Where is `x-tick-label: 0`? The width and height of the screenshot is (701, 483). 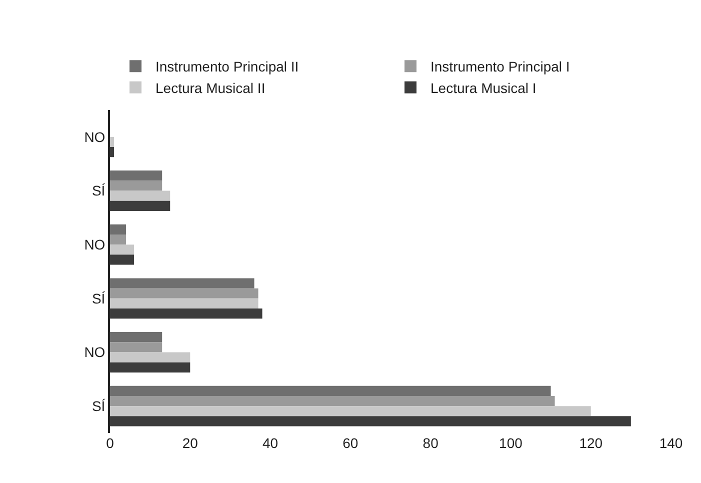 x-tick-label: 0 is located at coordinates (110, 443).